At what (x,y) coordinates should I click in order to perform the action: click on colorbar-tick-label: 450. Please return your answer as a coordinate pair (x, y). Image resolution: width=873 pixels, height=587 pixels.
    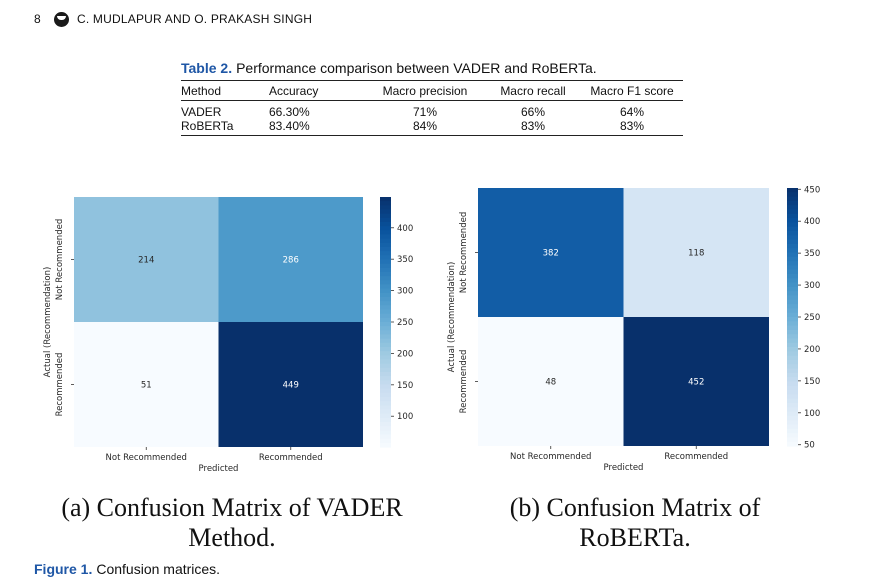
    Looking at the image, I should click on (812, 190).